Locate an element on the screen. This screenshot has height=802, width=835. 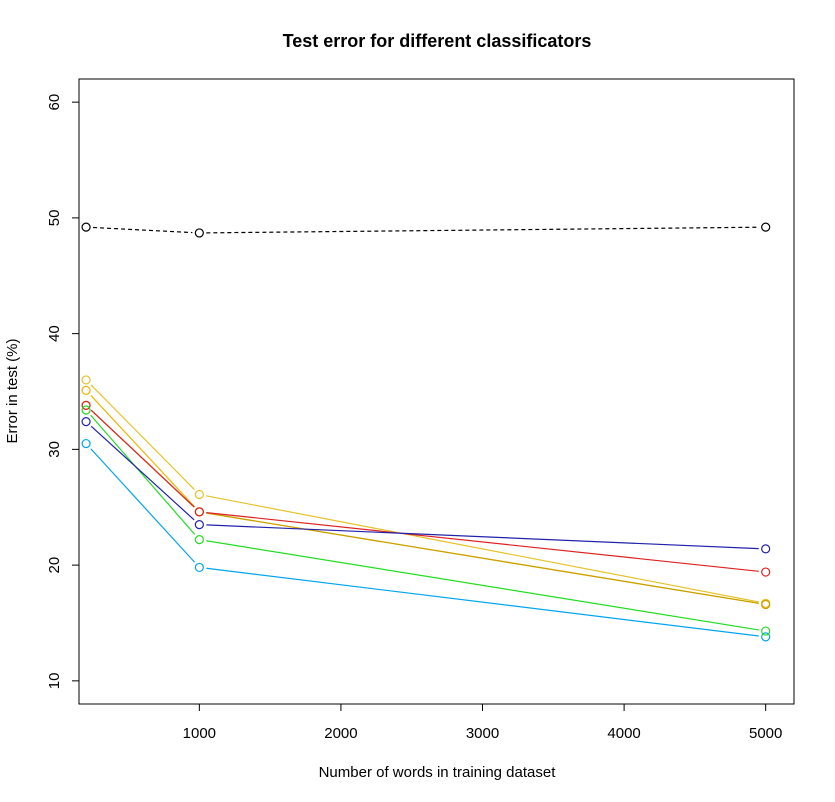
x-tick-label-2: 3000 is located at coordinates (482, 733).